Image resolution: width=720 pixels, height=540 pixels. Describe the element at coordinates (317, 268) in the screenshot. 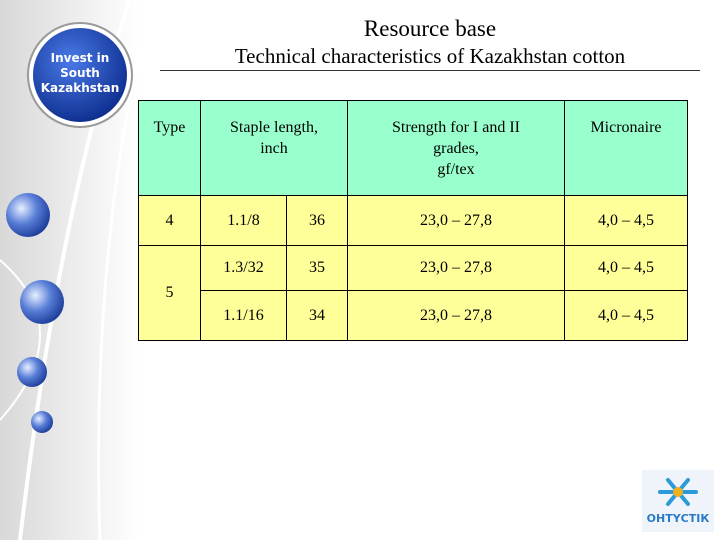

I see `cell: 35` at that location.